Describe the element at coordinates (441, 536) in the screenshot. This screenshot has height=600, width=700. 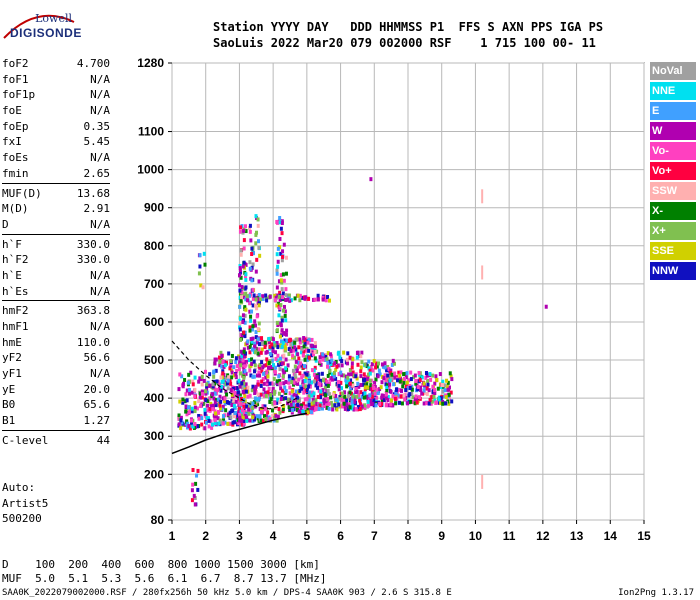
I see `x-tick-label: 9` at that location.